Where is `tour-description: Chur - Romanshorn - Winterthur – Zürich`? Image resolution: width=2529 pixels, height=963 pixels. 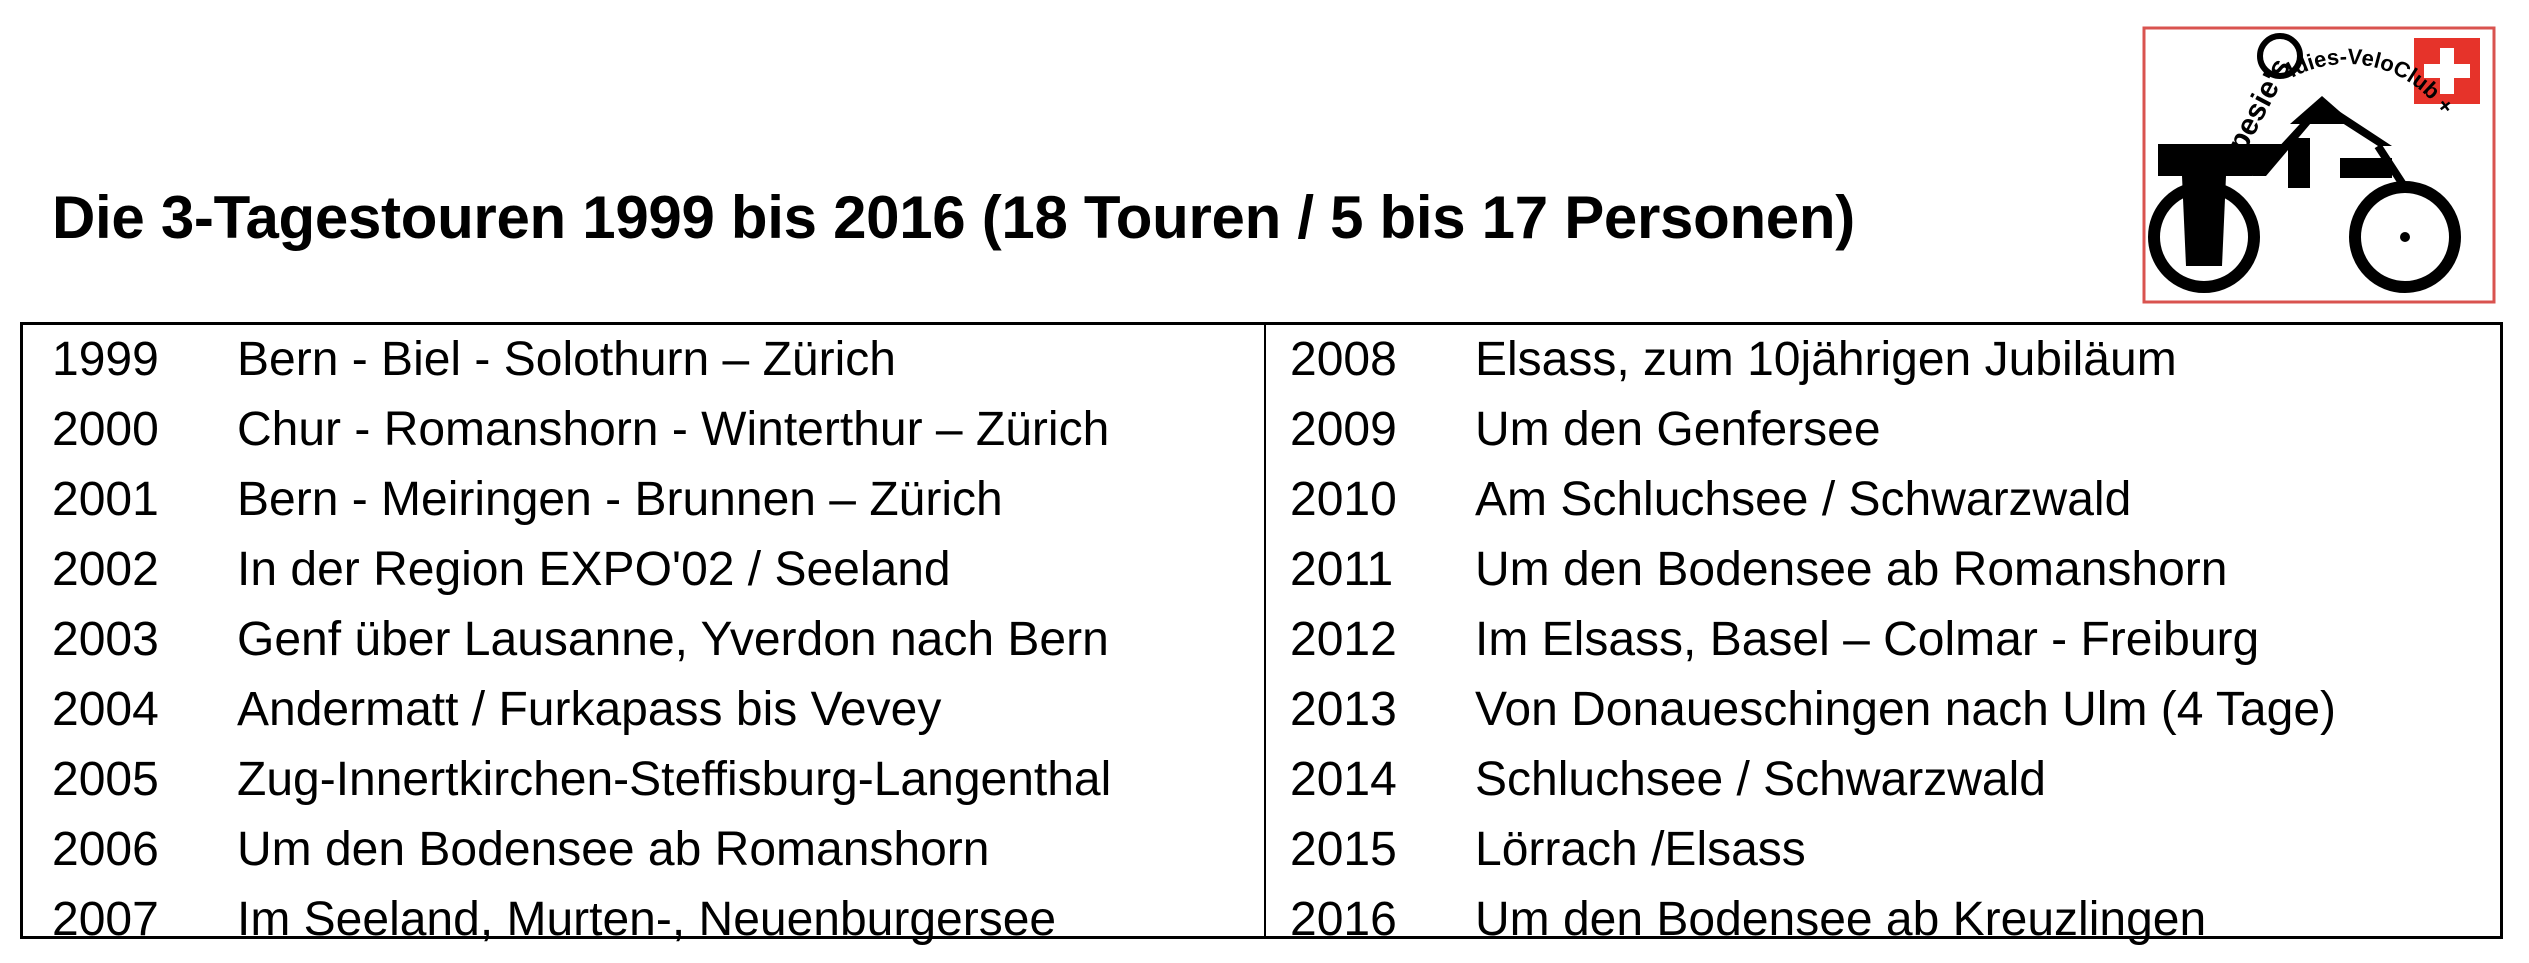
tour-description: Chur - Romanshorn - Winterthur – Zürich is located at coordinates (673, 429).